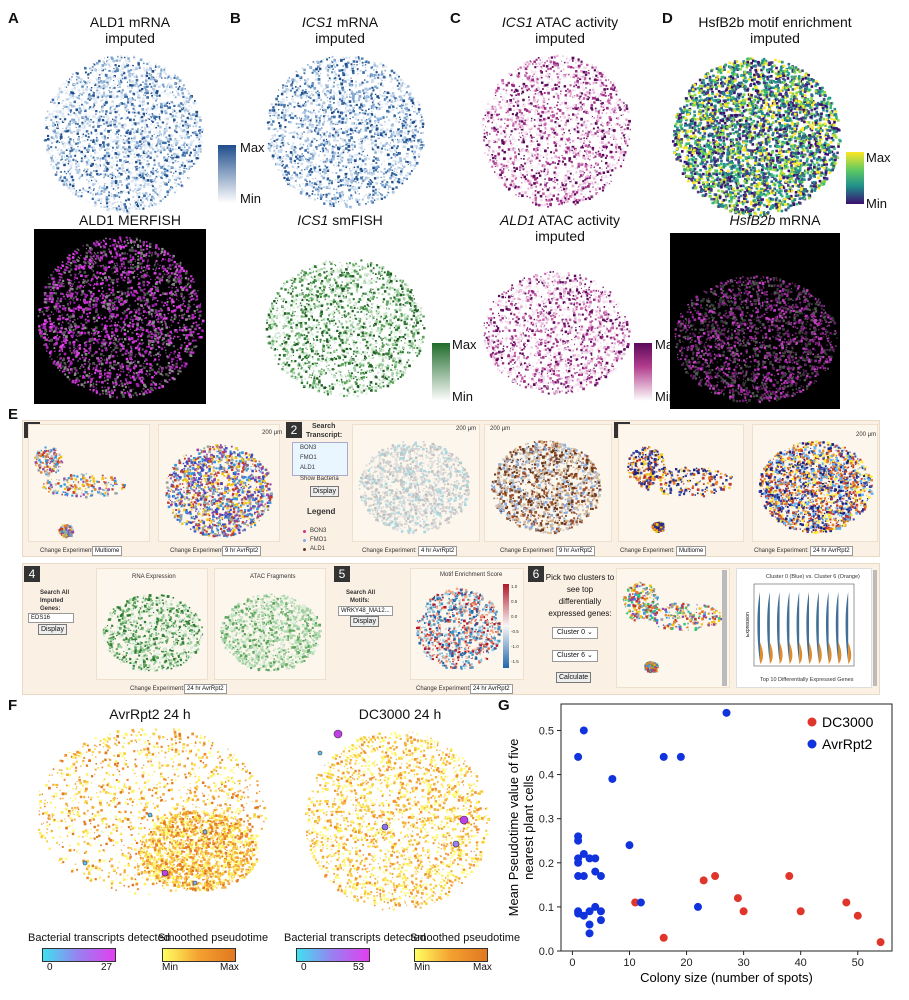  What do you see at coordinates (441, 372) in the screenshot?
I see `green-colorbar` at bounding box center [441, 372].